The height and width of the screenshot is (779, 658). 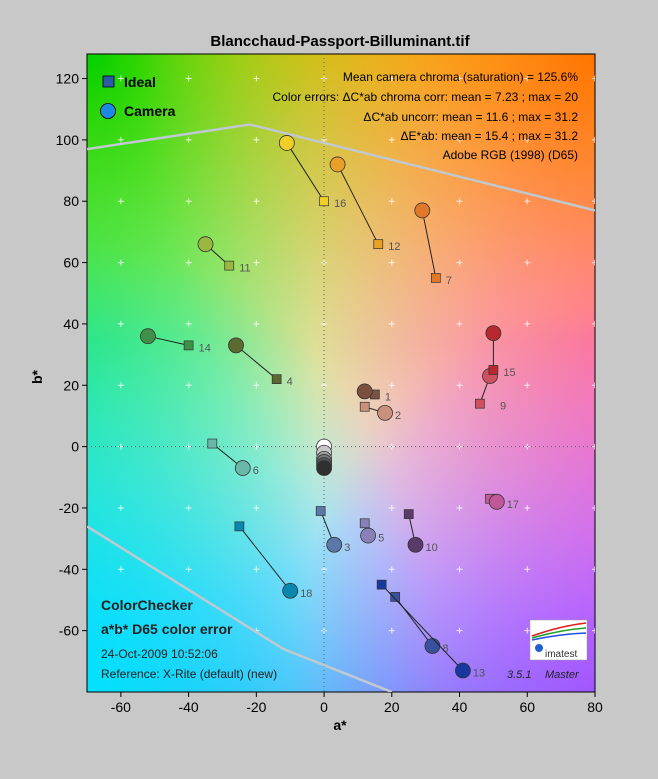 What do you see at coordinates (388, 397) in the screenshot?
I see `patch-label: 1` at bounding box center [388, 397].